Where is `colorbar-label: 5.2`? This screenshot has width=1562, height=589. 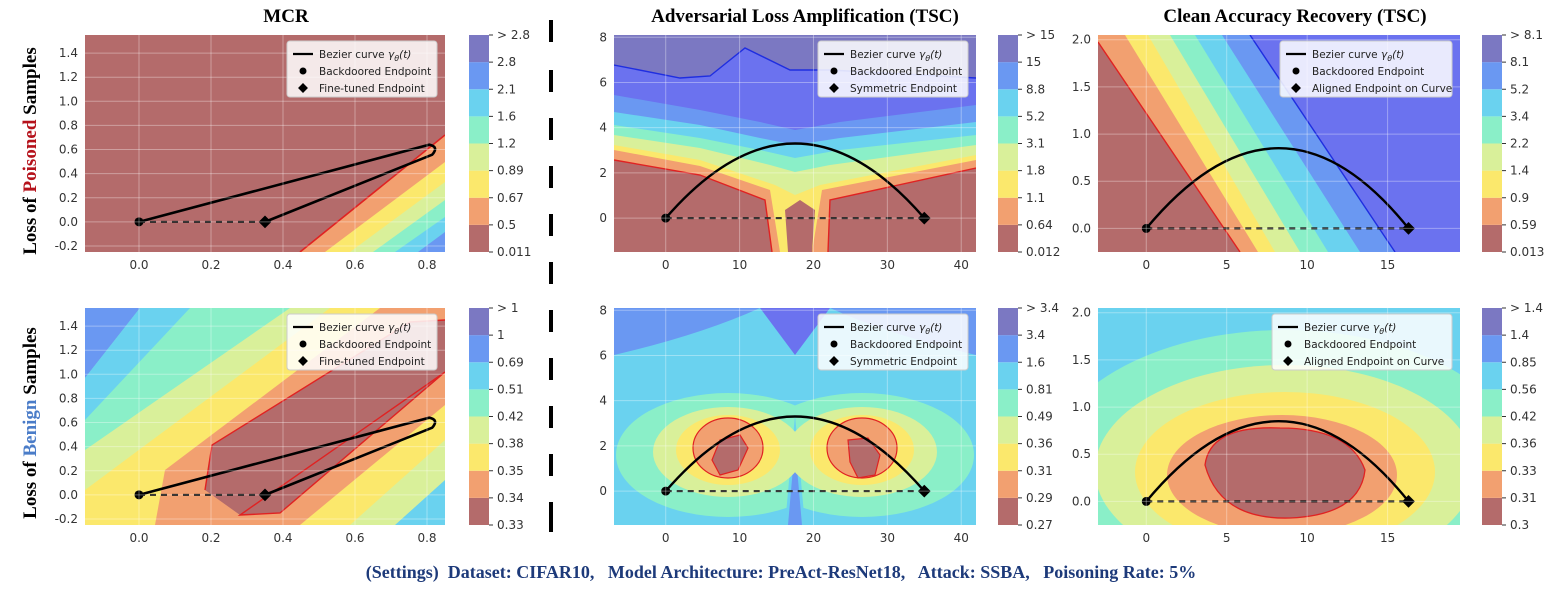
colorbar-label: 5.2 is located at coordinates (1035, 116).